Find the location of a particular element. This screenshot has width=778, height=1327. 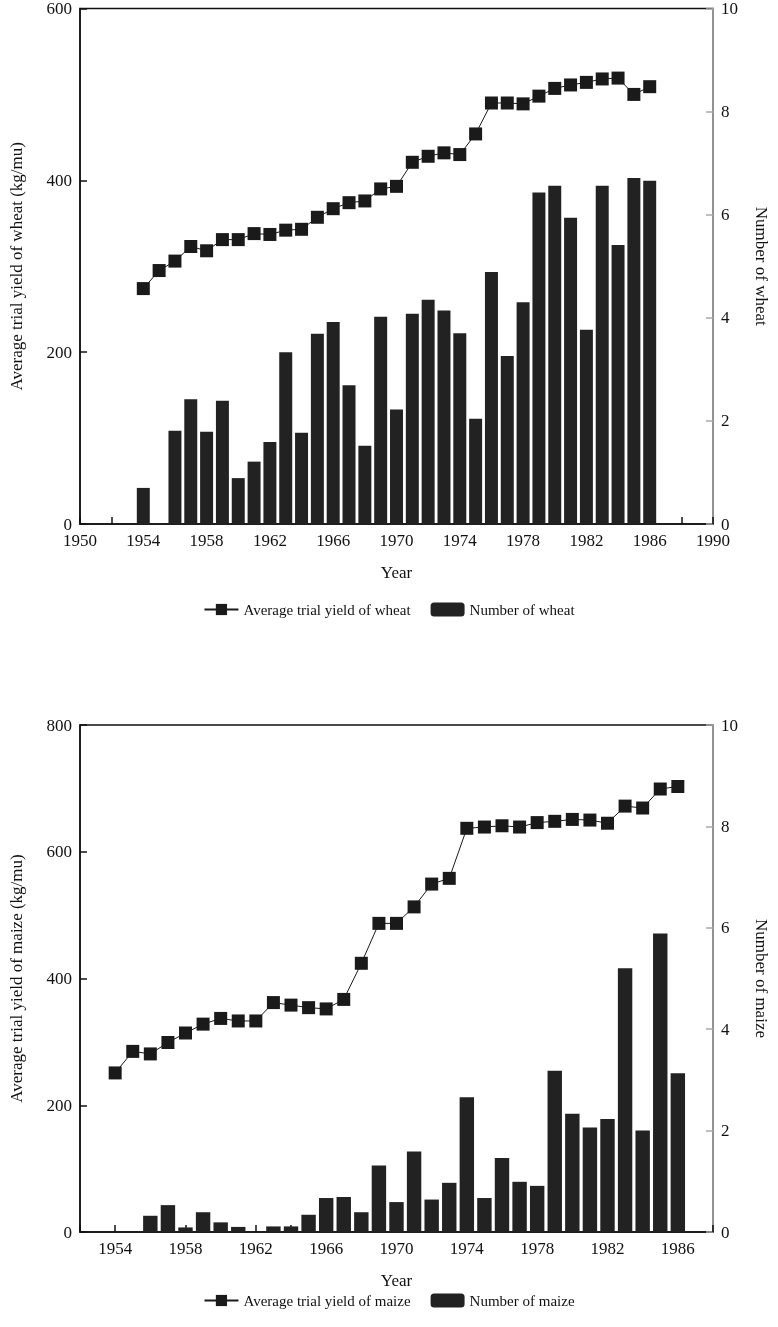

legend-label: Number of wheat is located at coordinates (522, 609).